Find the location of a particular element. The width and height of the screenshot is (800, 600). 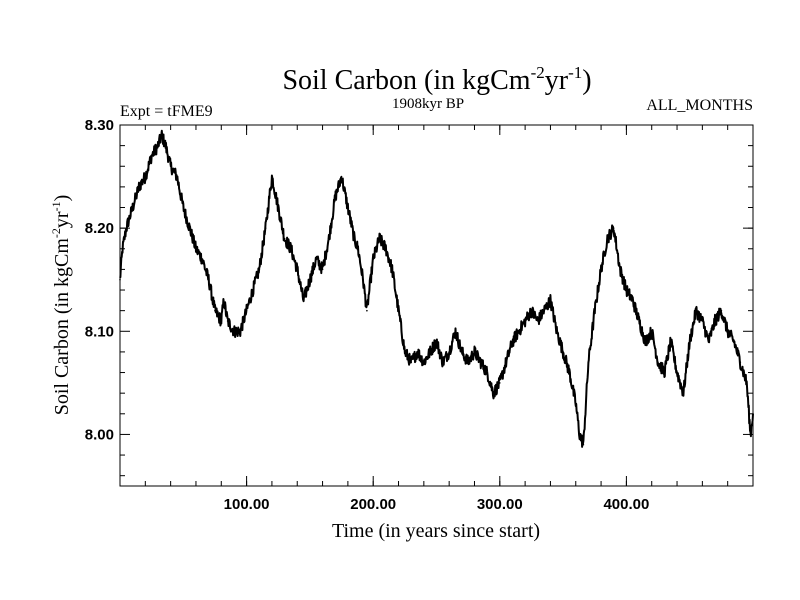

months-label: ALL_MONTHS is located at coordinates (699, 105).